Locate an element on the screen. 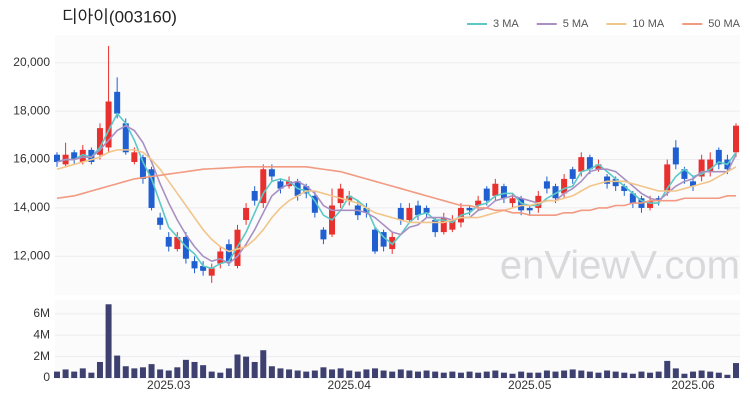 The height and width of the screenshot is (400, 750). y-tick-label: 12,000 is located at coordinates (31, 255).